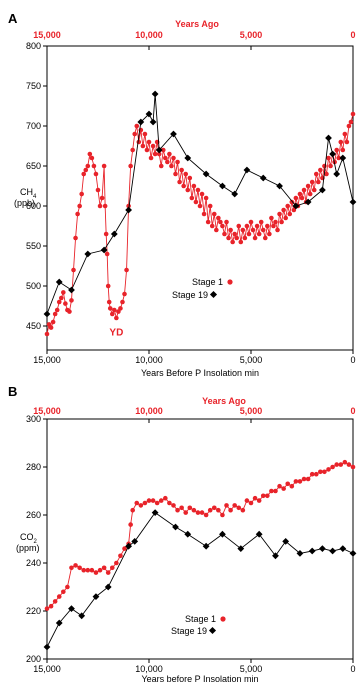 Image resolution: width=357 pixels, height=688 pixels. What do you see at coordinates (223, 619) in the screenshot?
I see `panel-b-legend-stage1-marker` at bounding box center [223, 619].